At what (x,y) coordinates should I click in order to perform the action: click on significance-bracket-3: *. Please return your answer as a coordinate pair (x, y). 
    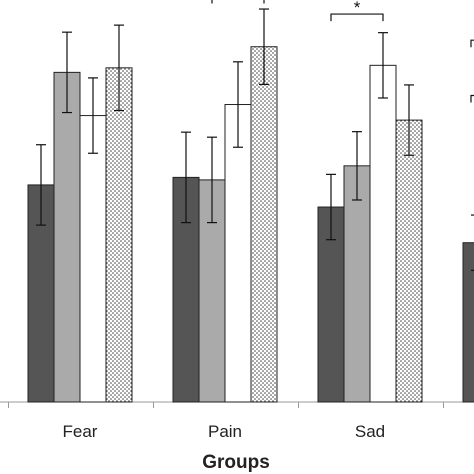
    Looking at the image, I should click on (357, 11).